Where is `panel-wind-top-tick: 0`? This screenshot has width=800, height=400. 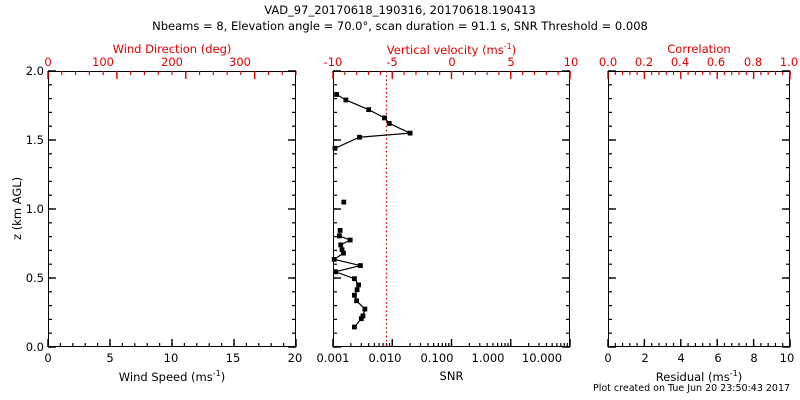
panel-wind-top-tick: 0 is located at coordinates (48, 62).